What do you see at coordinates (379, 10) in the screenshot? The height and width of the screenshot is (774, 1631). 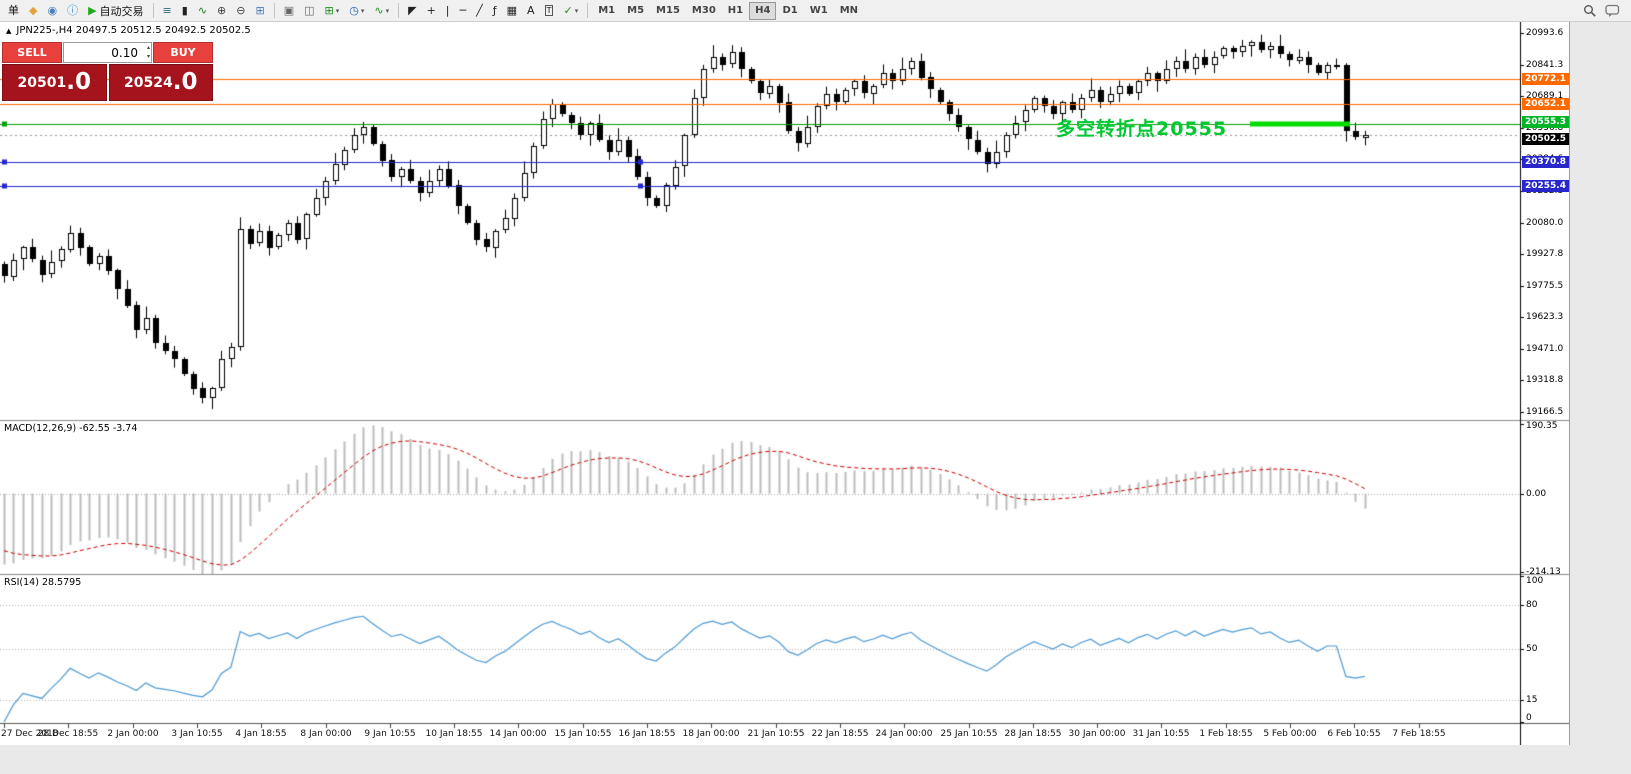 I see `indicators-button-icon: ∿` at bounding box center [379, 10].